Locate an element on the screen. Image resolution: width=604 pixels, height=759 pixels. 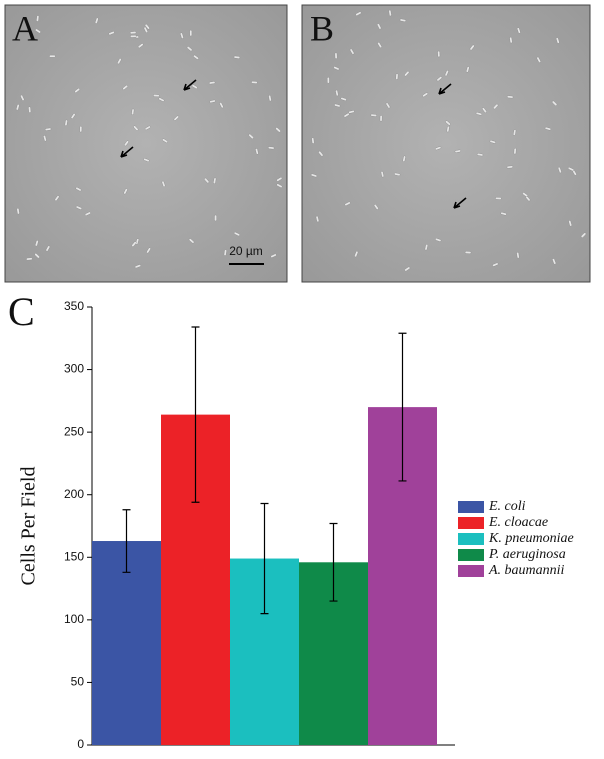
legend-label: P. aeruginosa is located at coordinates (527, 554).